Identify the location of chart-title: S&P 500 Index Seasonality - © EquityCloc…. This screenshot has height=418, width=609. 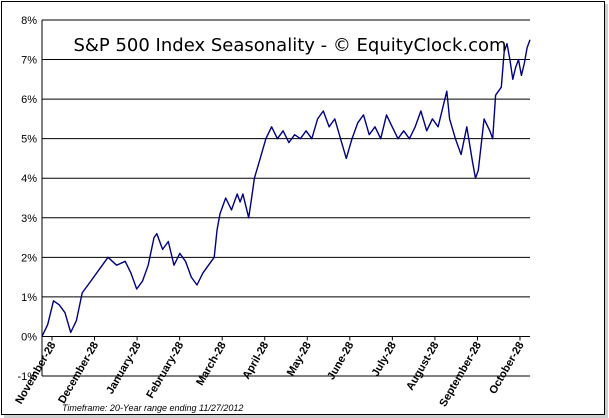
(289, 45).